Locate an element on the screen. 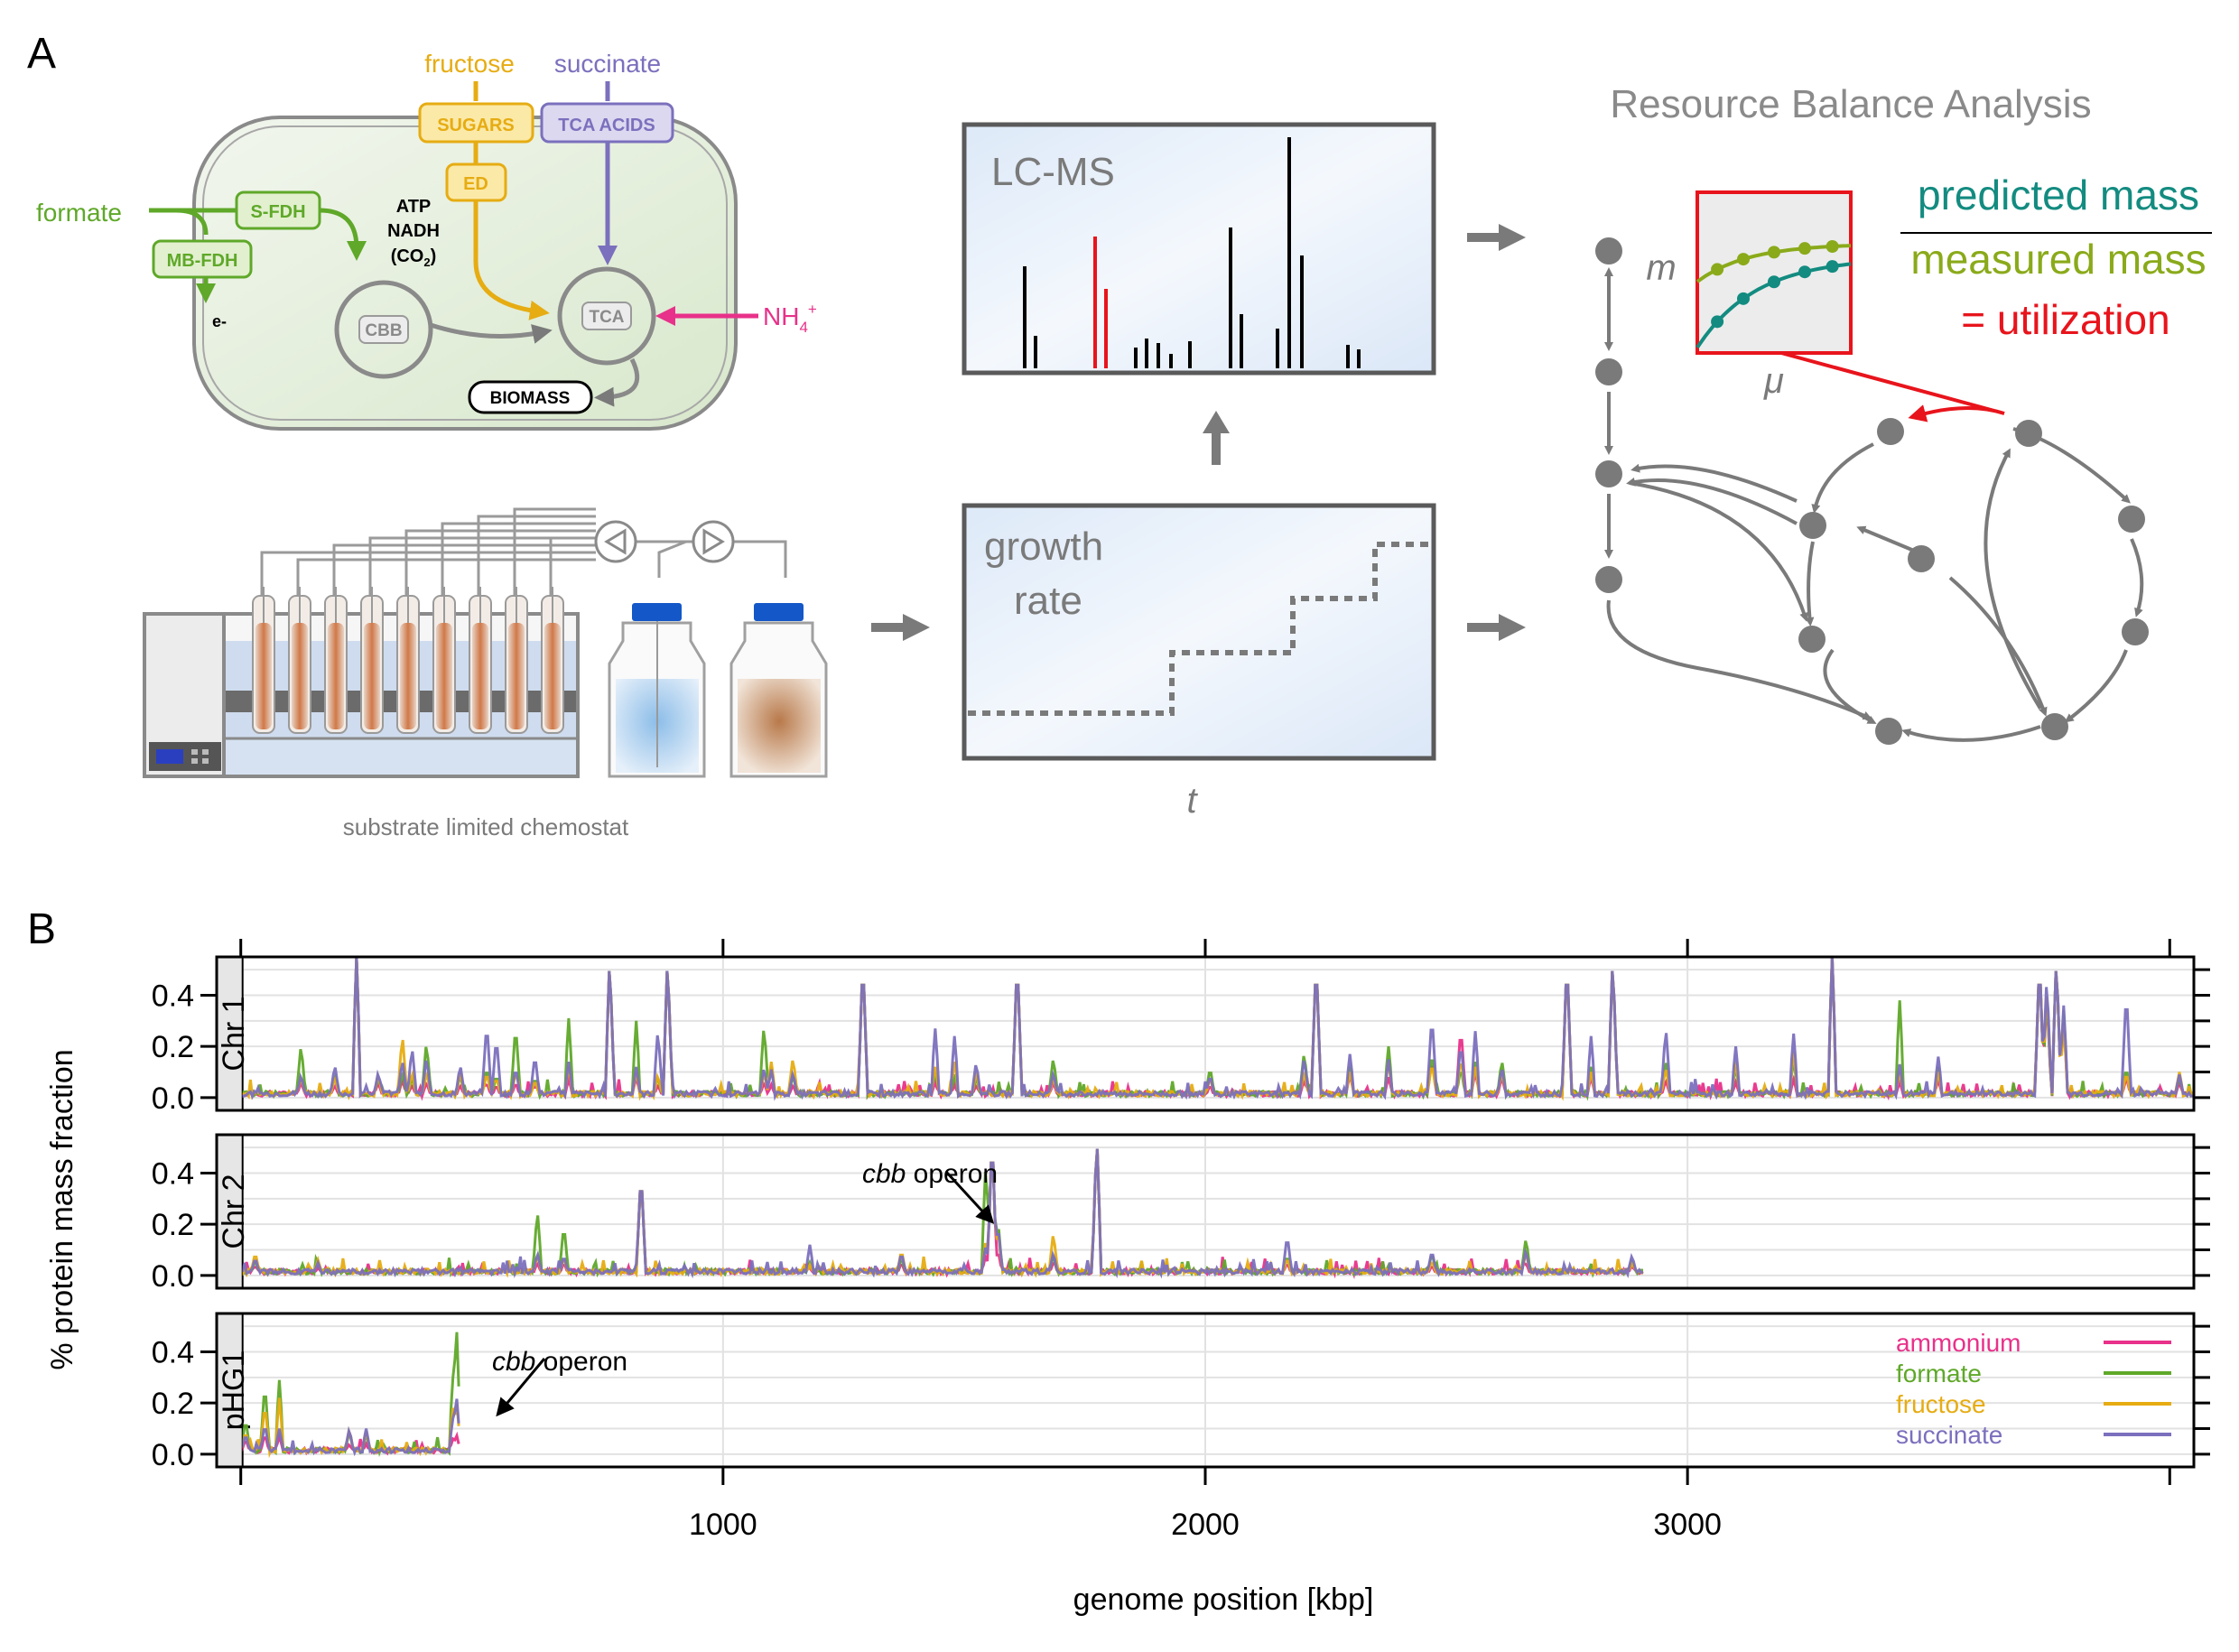 The width and height of the screenshot is (2239, 1652). tca-to-biomass-arrow is located at coordinates (617, 382).